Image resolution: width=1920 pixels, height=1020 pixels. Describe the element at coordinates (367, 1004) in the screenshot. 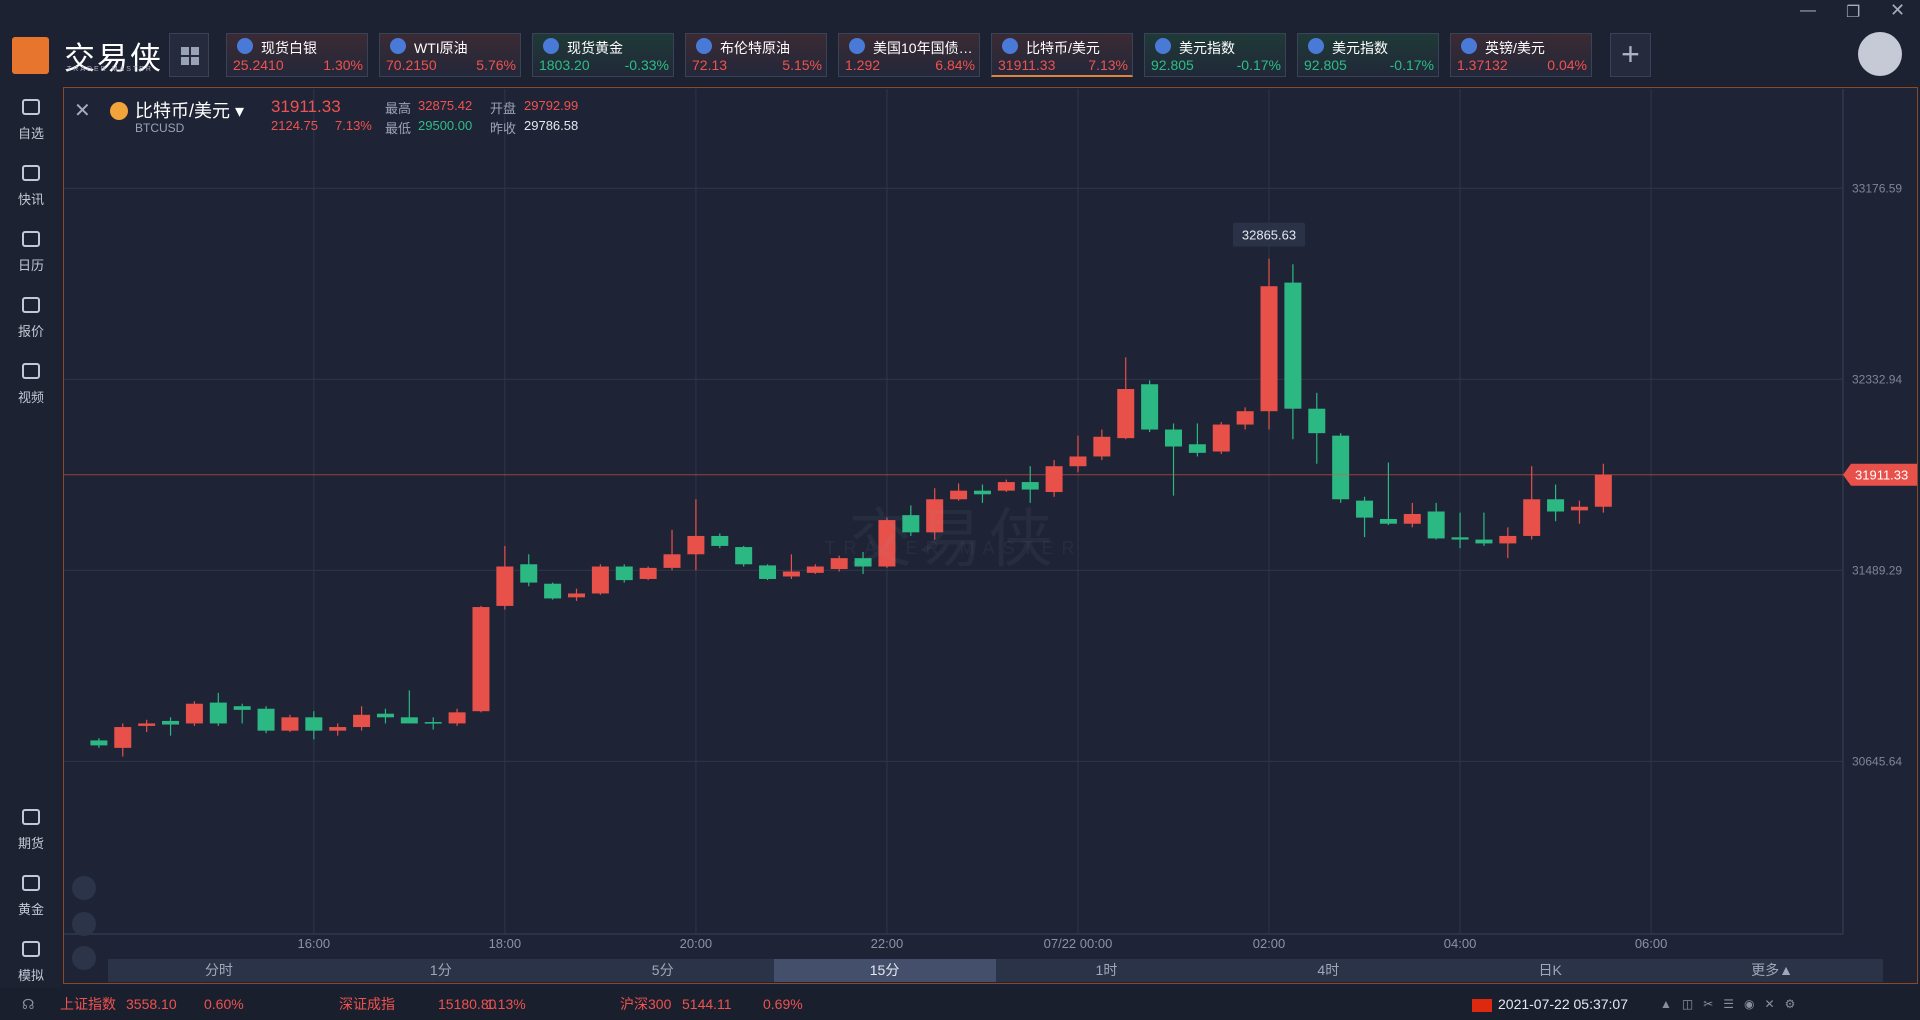

I see `index-name: 深证成指` at that location.